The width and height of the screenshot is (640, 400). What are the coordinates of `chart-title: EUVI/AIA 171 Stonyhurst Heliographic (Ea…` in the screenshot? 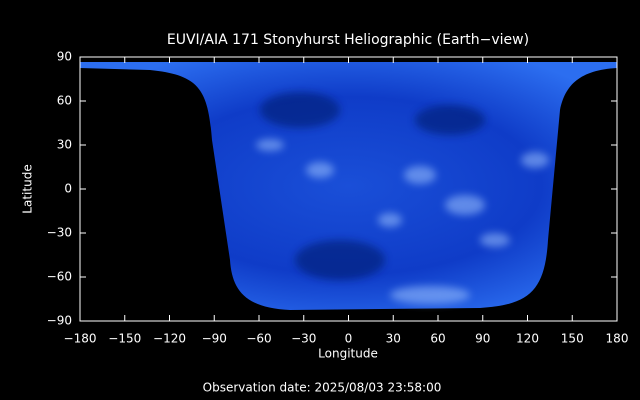 It's located at (348, 40).